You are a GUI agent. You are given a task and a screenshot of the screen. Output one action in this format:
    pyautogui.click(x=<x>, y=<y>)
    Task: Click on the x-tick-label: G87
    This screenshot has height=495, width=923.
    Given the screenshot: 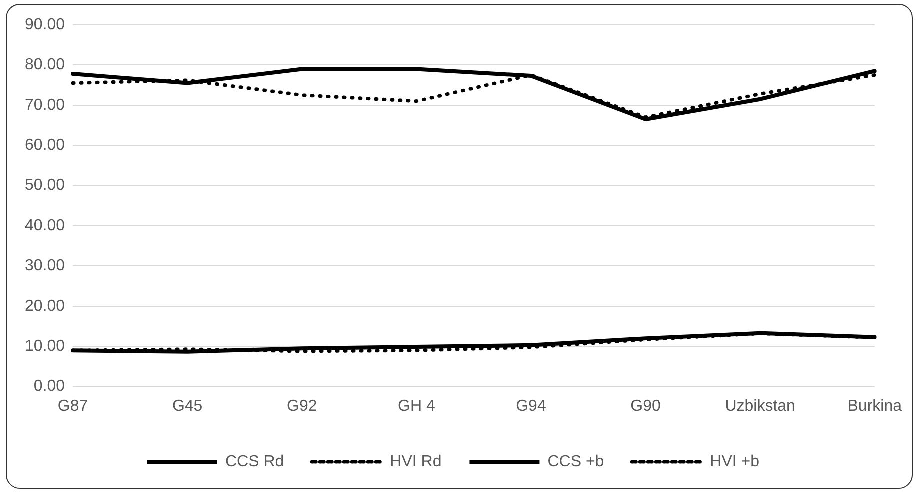 What is the action you would take?
    pyautogui.click(x=73, y=406)
    